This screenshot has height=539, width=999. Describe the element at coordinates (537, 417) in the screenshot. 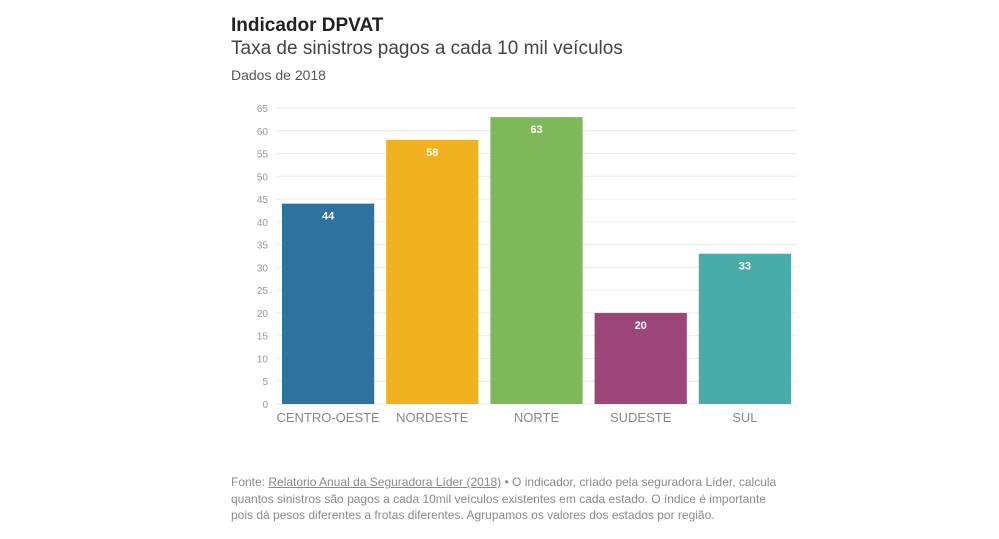

I see `x-tick-label: NORTE` at that location.